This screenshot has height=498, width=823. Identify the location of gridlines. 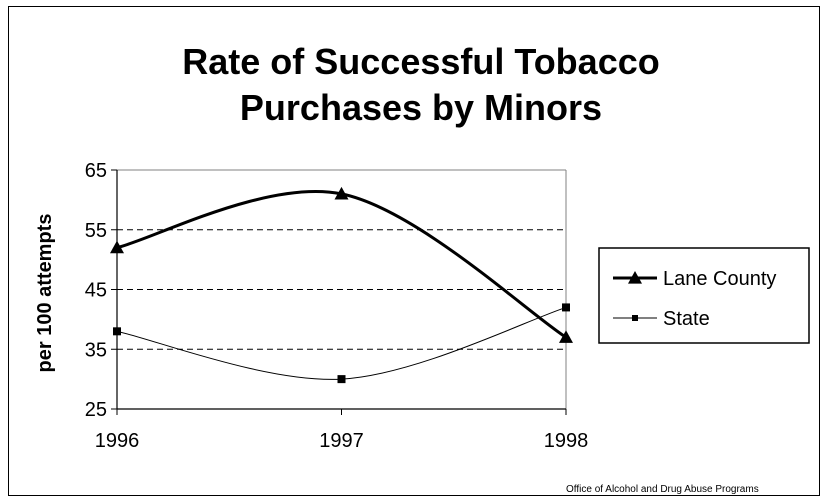
(341, 289).